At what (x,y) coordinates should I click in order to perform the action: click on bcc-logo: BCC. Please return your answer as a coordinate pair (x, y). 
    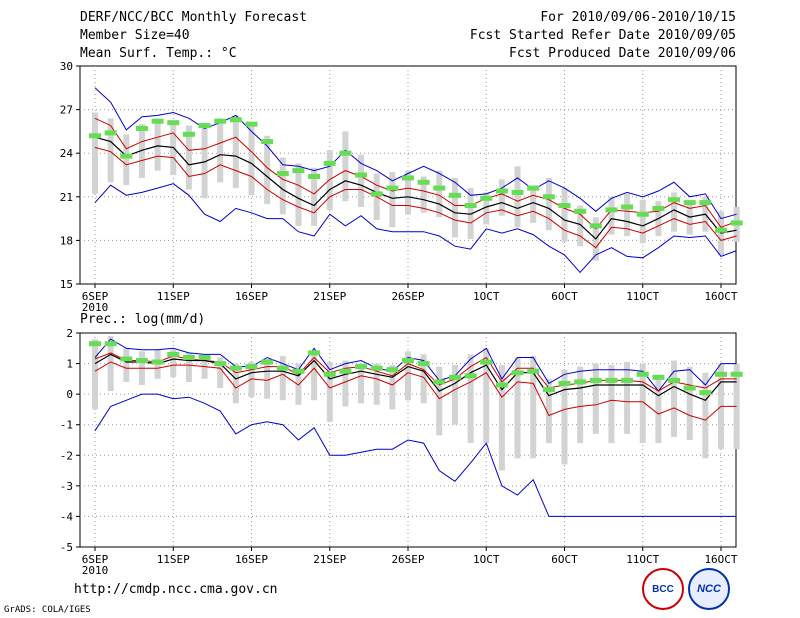
    Looking at the image, I should click on (663, 589).